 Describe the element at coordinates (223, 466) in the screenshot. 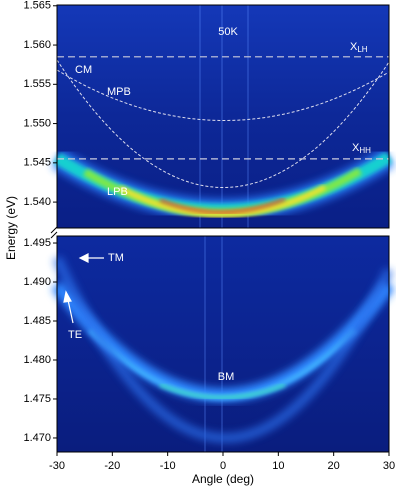

I see `x-tick-label: 0` at that location.